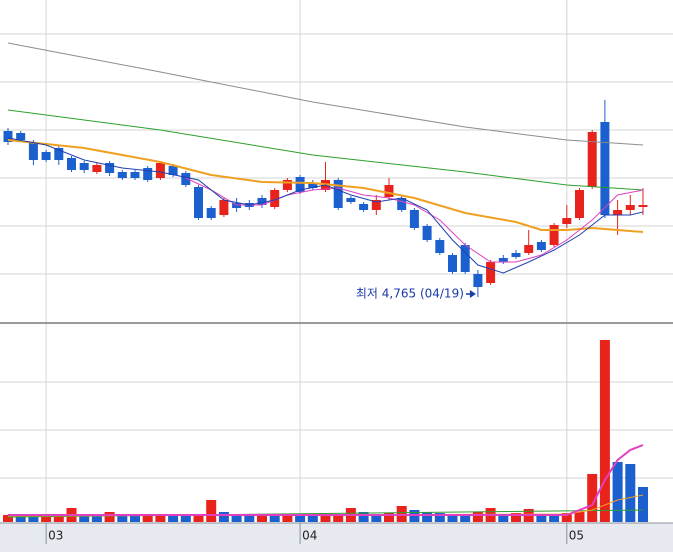 The image size is (673, 552). What do you see at coordinates (576, 536) in the screenshot?
I see `x-tick-label: 05` at bounding box center [576, 536].